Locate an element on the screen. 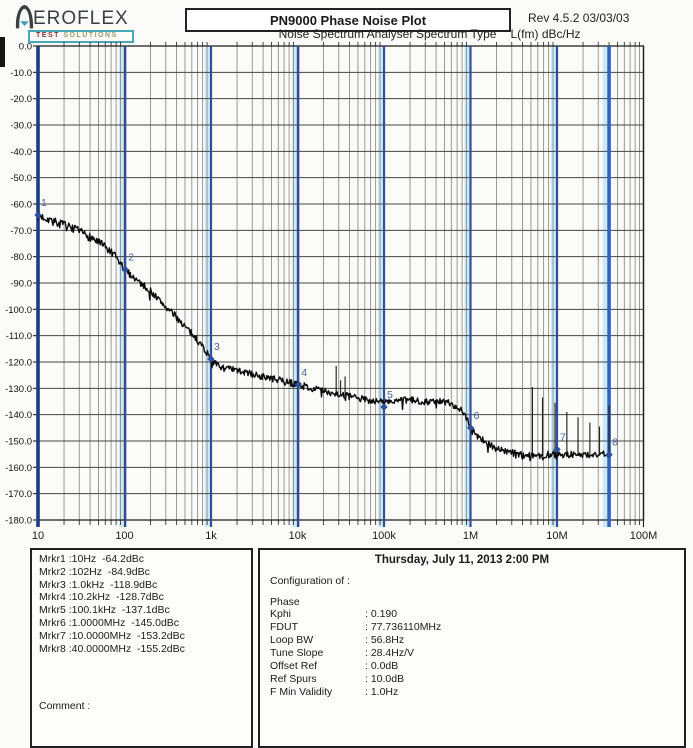 The height and width of the screenshot is (748, 693). svg-text: -70.0 is located at coordinates (21, 231).